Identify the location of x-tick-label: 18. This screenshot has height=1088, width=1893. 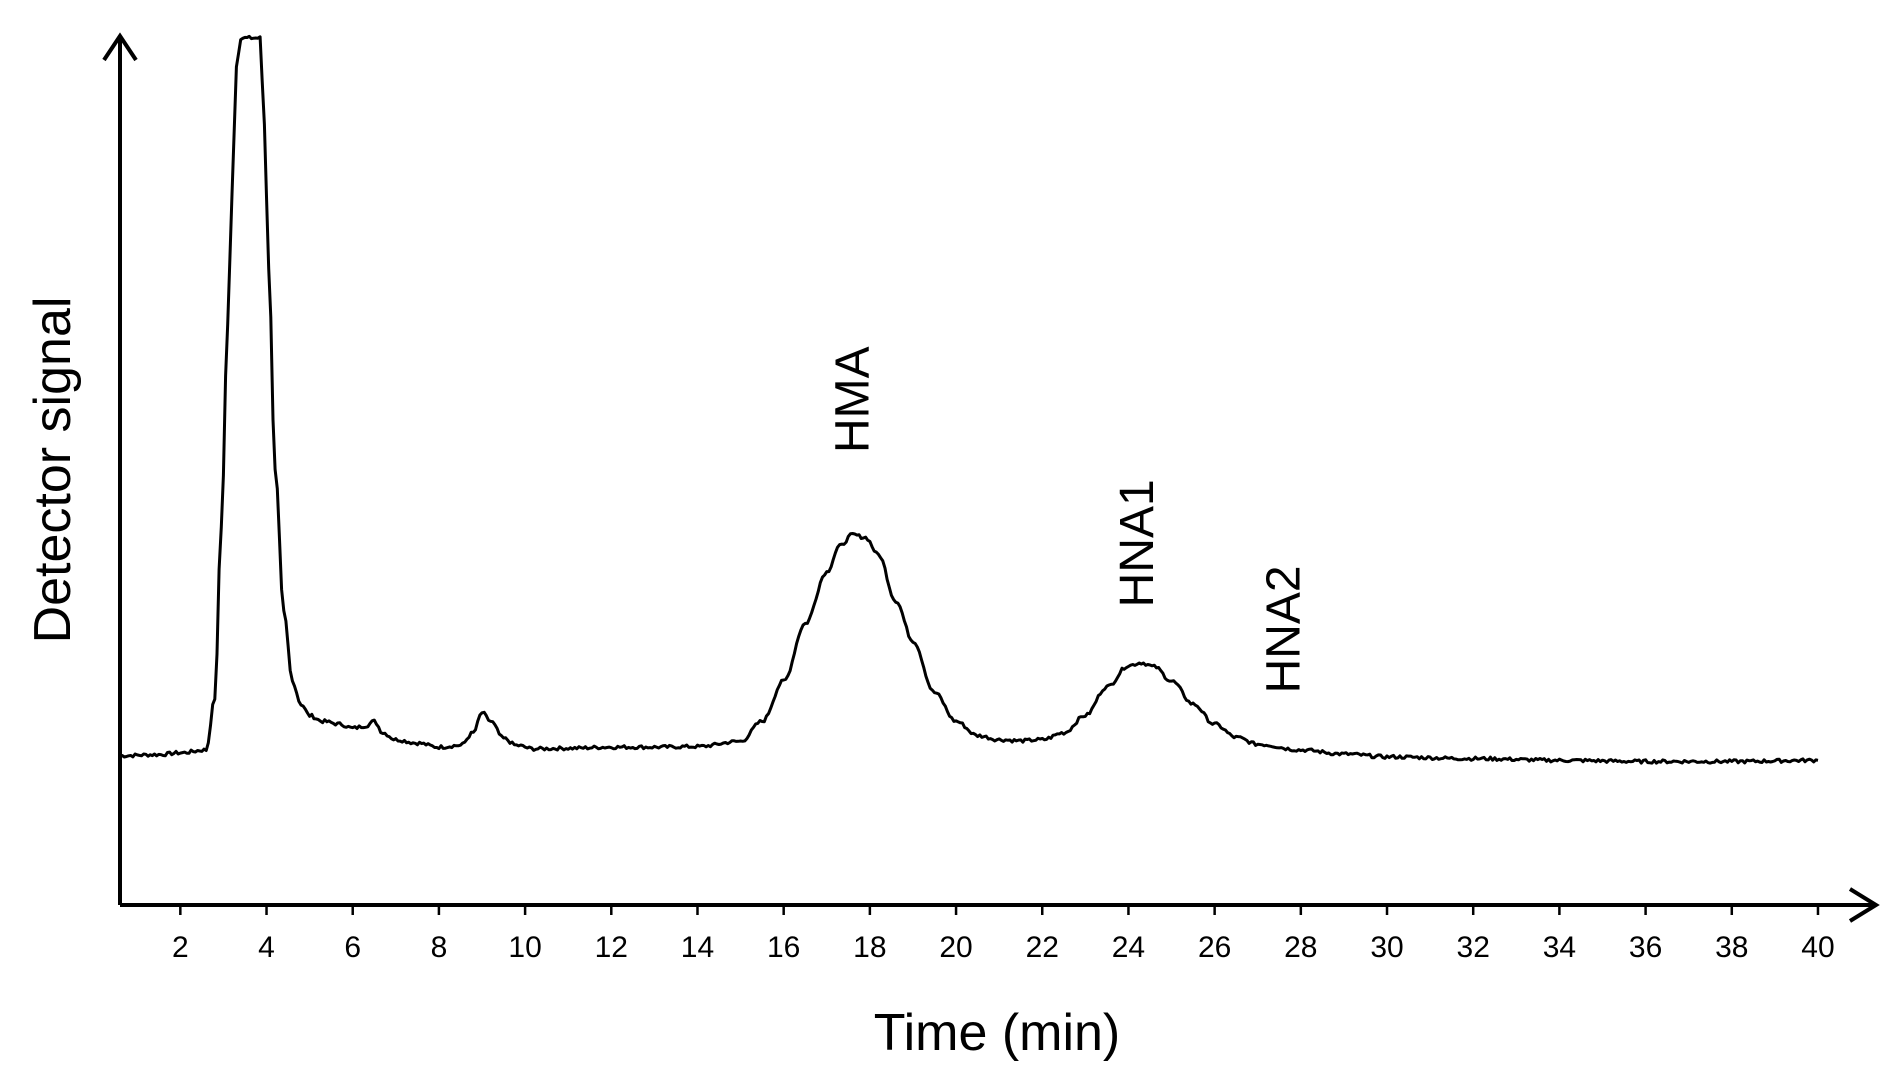
(869, 947).